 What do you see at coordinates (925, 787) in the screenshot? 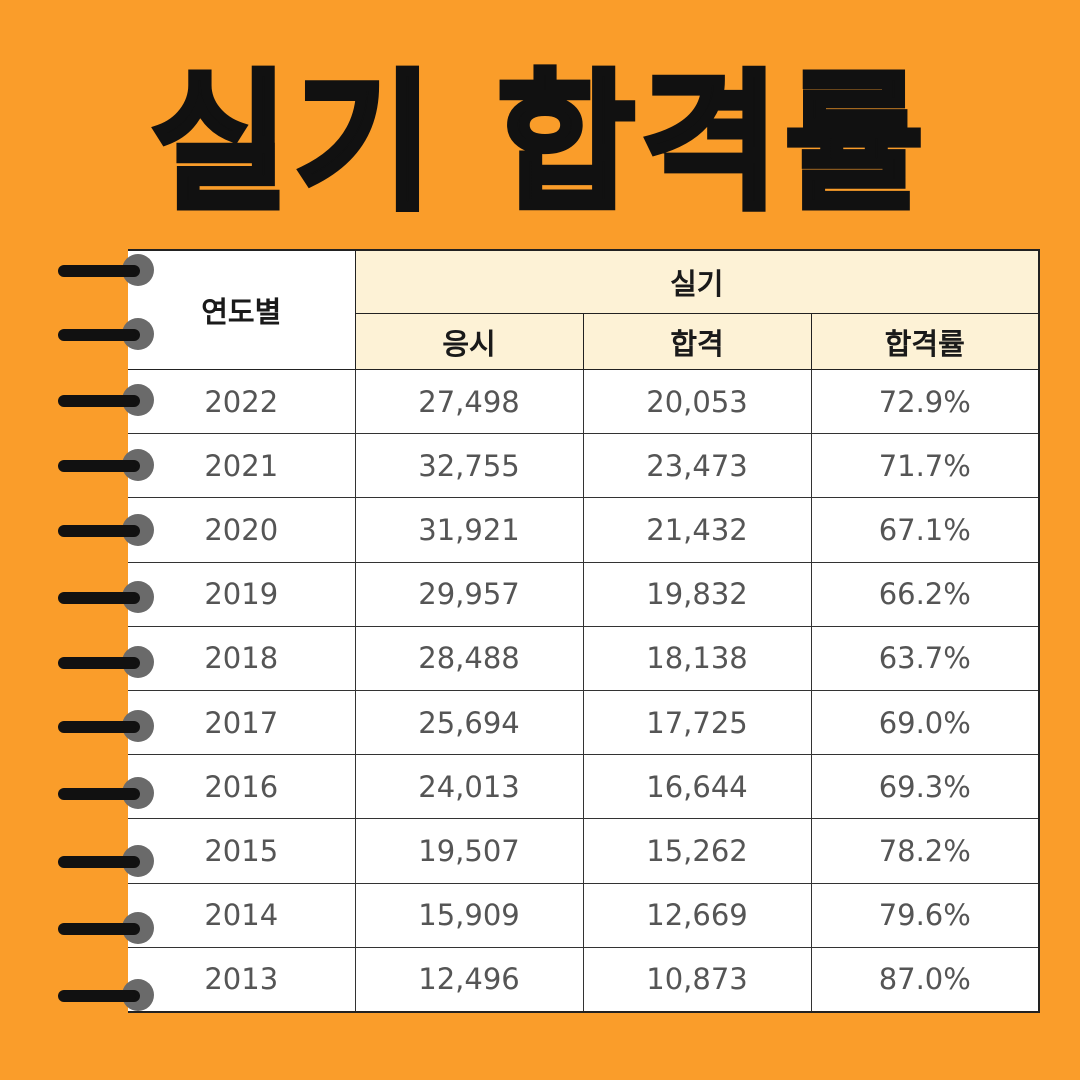
I see `pass-rate-cell: 69.3%` at bounding box center [925, 787].